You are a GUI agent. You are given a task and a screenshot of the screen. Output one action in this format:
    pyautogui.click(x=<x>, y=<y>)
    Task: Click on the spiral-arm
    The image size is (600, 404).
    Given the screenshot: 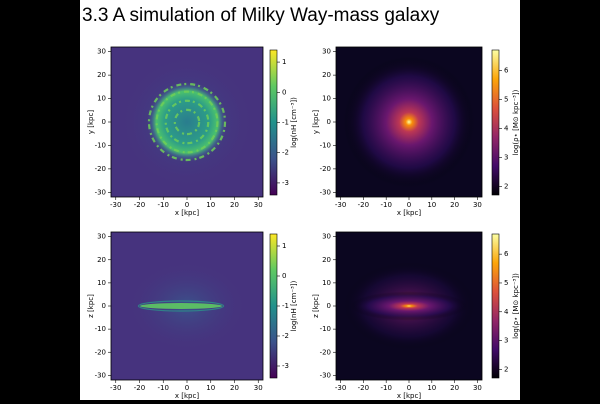 What is the action you would take?
    pyautogui.click(x=187, y=122)
    